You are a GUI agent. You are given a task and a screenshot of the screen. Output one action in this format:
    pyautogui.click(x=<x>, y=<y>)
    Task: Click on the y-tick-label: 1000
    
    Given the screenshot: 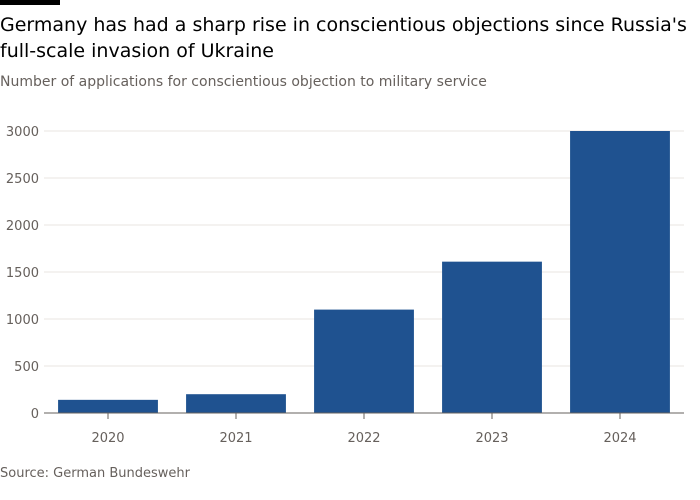 What is the action you would take?
    pyautogui.click(x=22, y=320)
    